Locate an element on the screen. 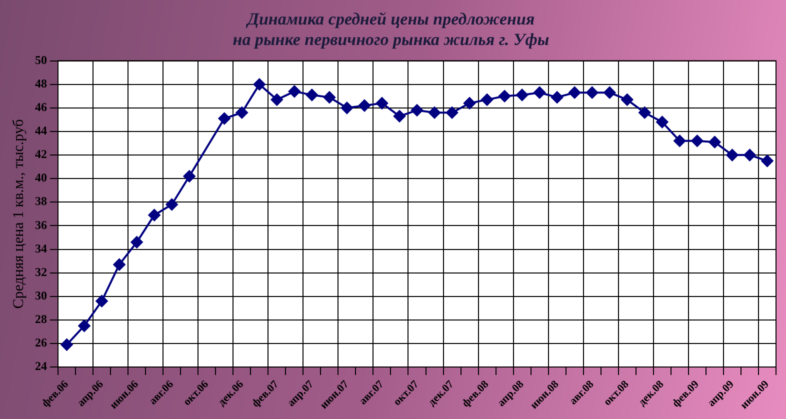 This screenshot has height=419, width=786. chart-title: Динамика средней цены предложения на рынке первичного рынка жилья г. Уфы is located at coordinates (391, 29).